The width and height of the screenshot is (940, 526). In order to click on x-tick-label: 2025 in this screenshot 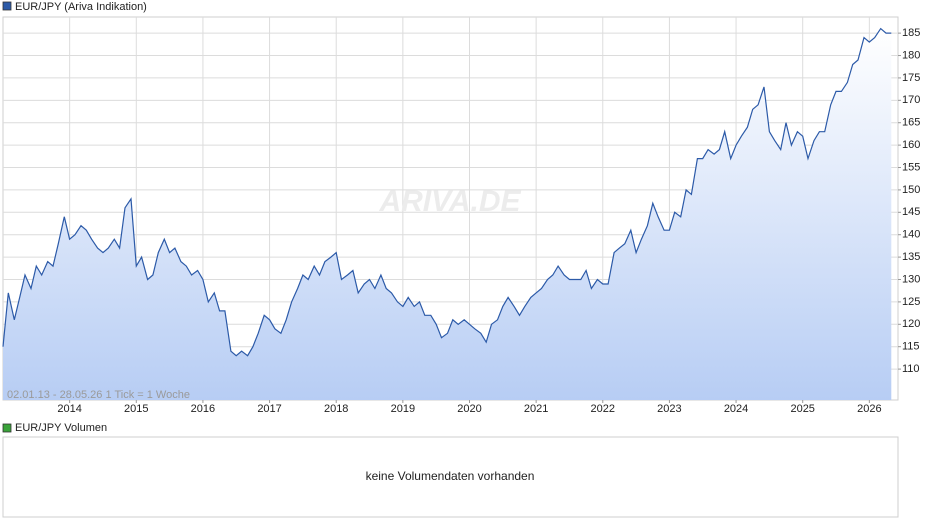, I will do `click(802, 409)`.